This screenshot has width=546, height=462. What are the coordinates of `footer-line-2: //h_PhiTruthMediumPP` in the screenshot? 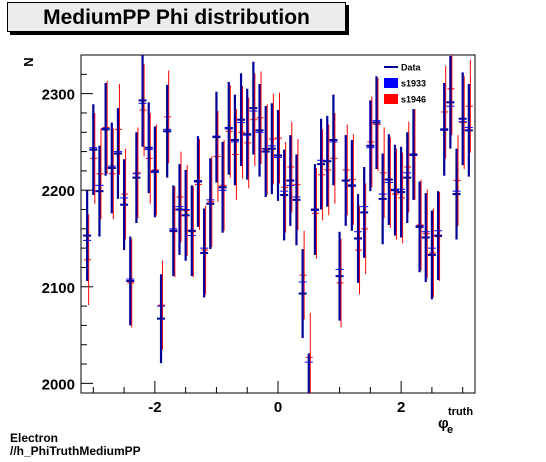 It's located at (75, 451).